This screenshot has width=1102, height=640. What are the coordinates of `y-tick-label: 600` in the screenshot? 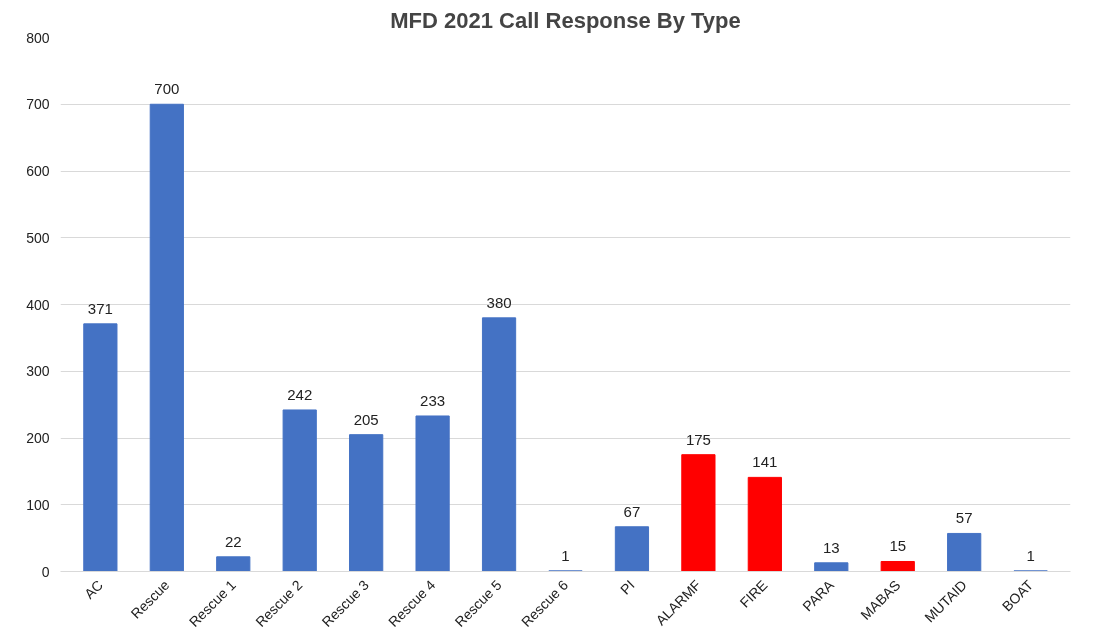 It's located at (38, 171).